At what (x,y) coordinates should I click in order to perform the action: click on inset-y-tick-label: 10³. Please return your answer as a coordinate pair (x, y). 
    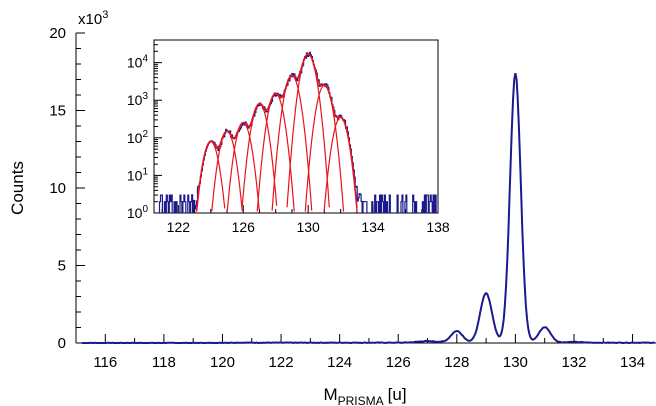
    Looking at the image, I should click on (138, 99).